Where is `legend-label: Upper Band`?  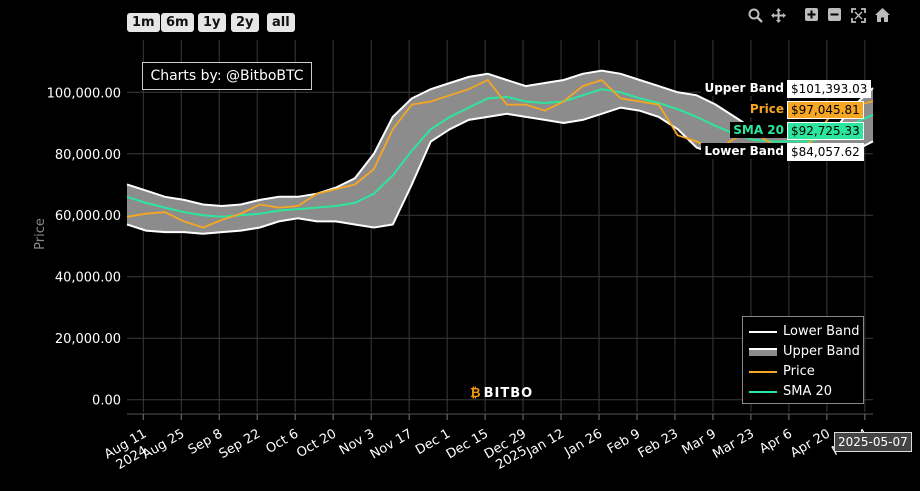
legend-label: Upper Band is located at coordinates (821, 351).